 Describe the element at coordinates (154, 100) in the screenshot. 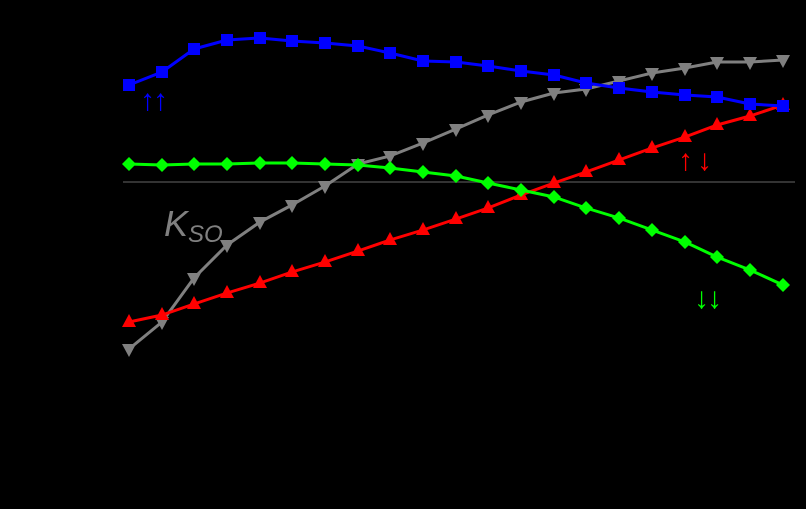

I see `label-up-up: ↑↑` at that location.